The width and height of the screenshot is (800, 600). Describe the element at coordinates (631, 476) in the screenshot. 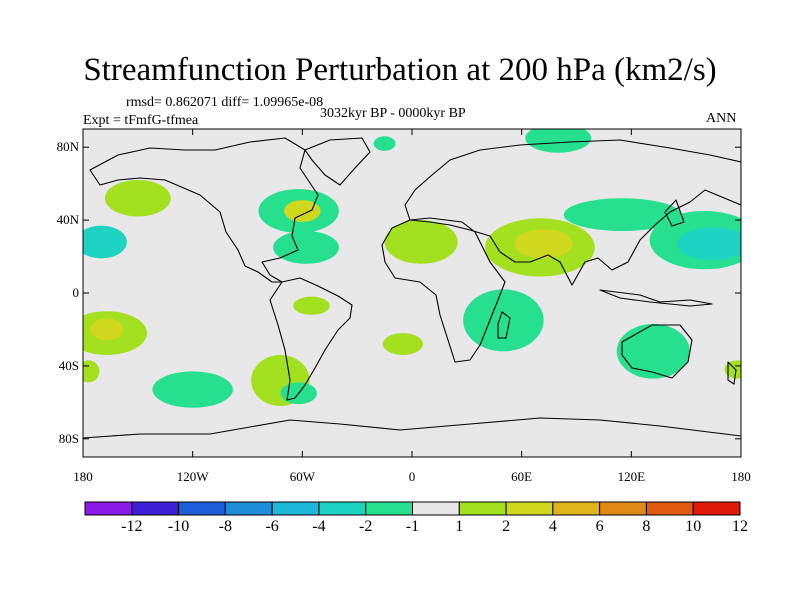

I see `lon-tick-label: 120E` at that location.